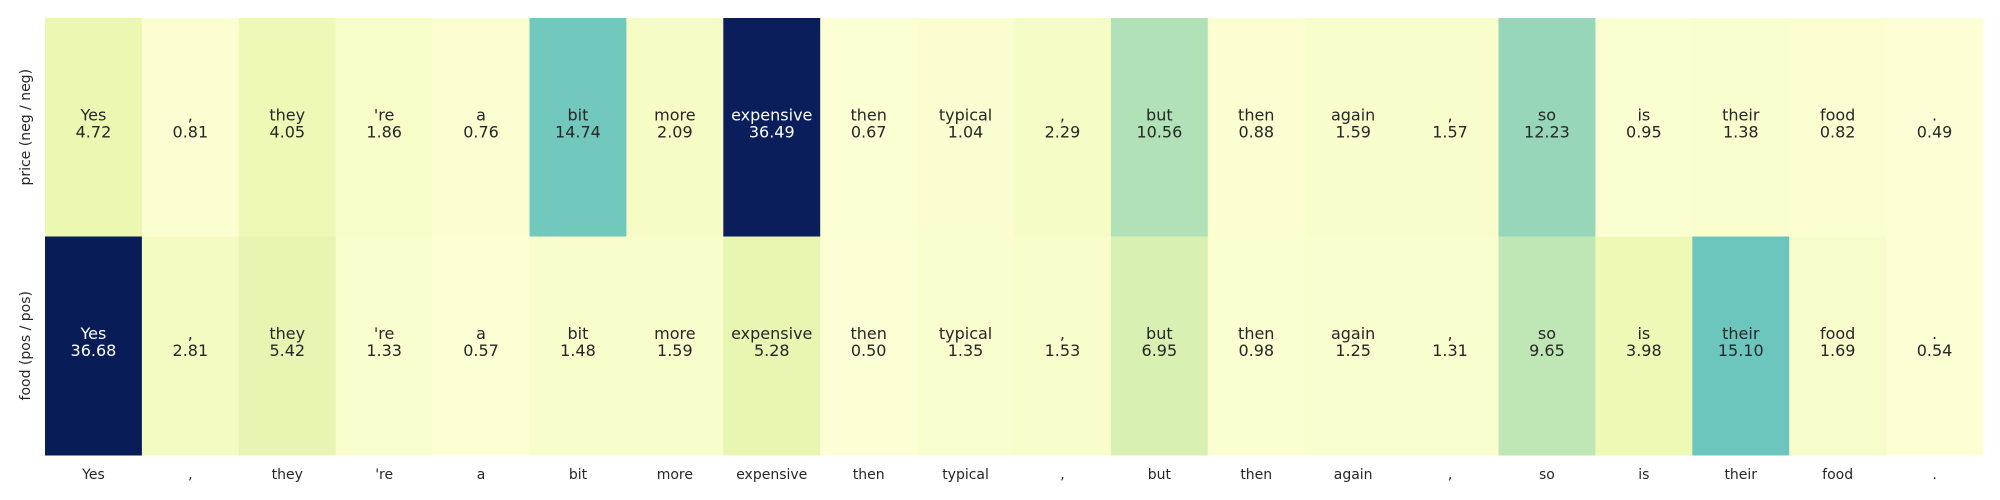 The width and height of the screenshot is (2000, 500). Describe the element at coordinates (1159, 333) in the screenshot. I see `cell-token-label: but` at that location.